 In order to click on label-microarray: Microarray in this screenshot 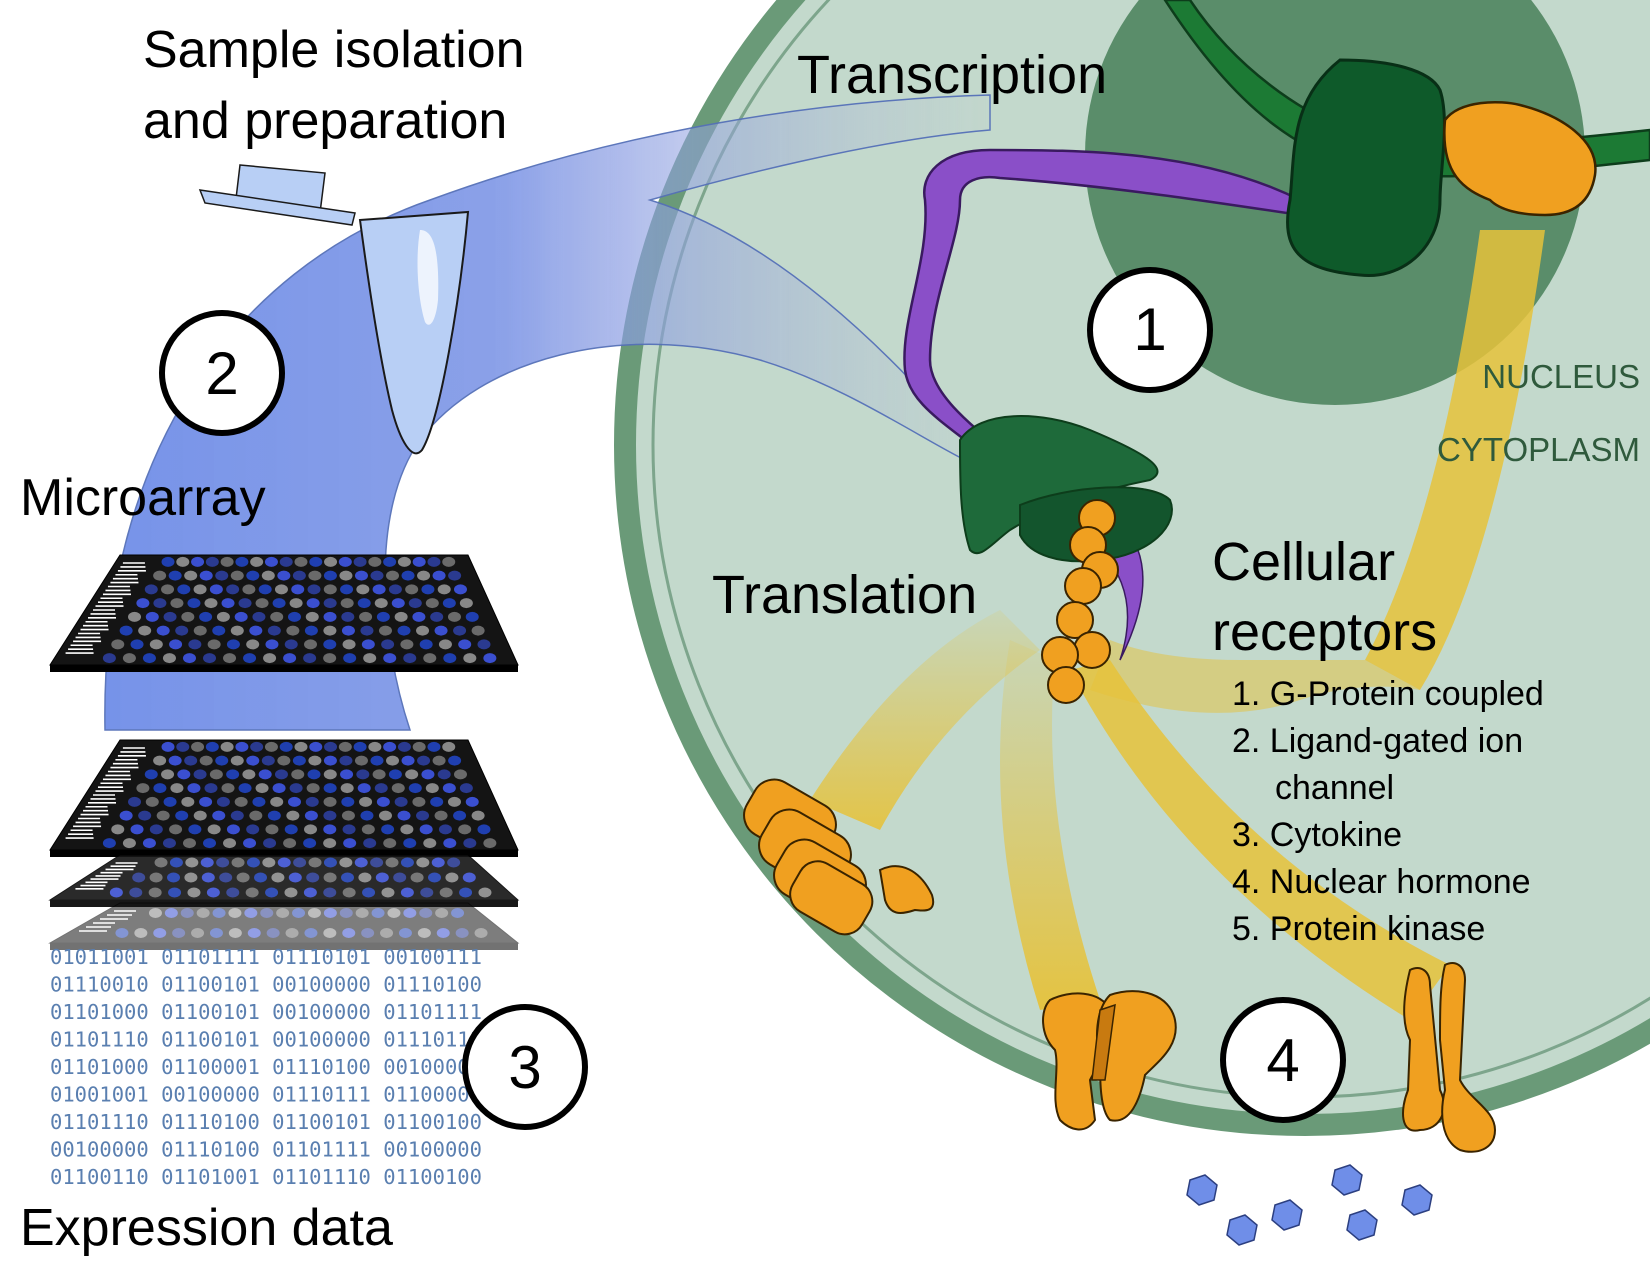, I will do `click(143, 498)`.